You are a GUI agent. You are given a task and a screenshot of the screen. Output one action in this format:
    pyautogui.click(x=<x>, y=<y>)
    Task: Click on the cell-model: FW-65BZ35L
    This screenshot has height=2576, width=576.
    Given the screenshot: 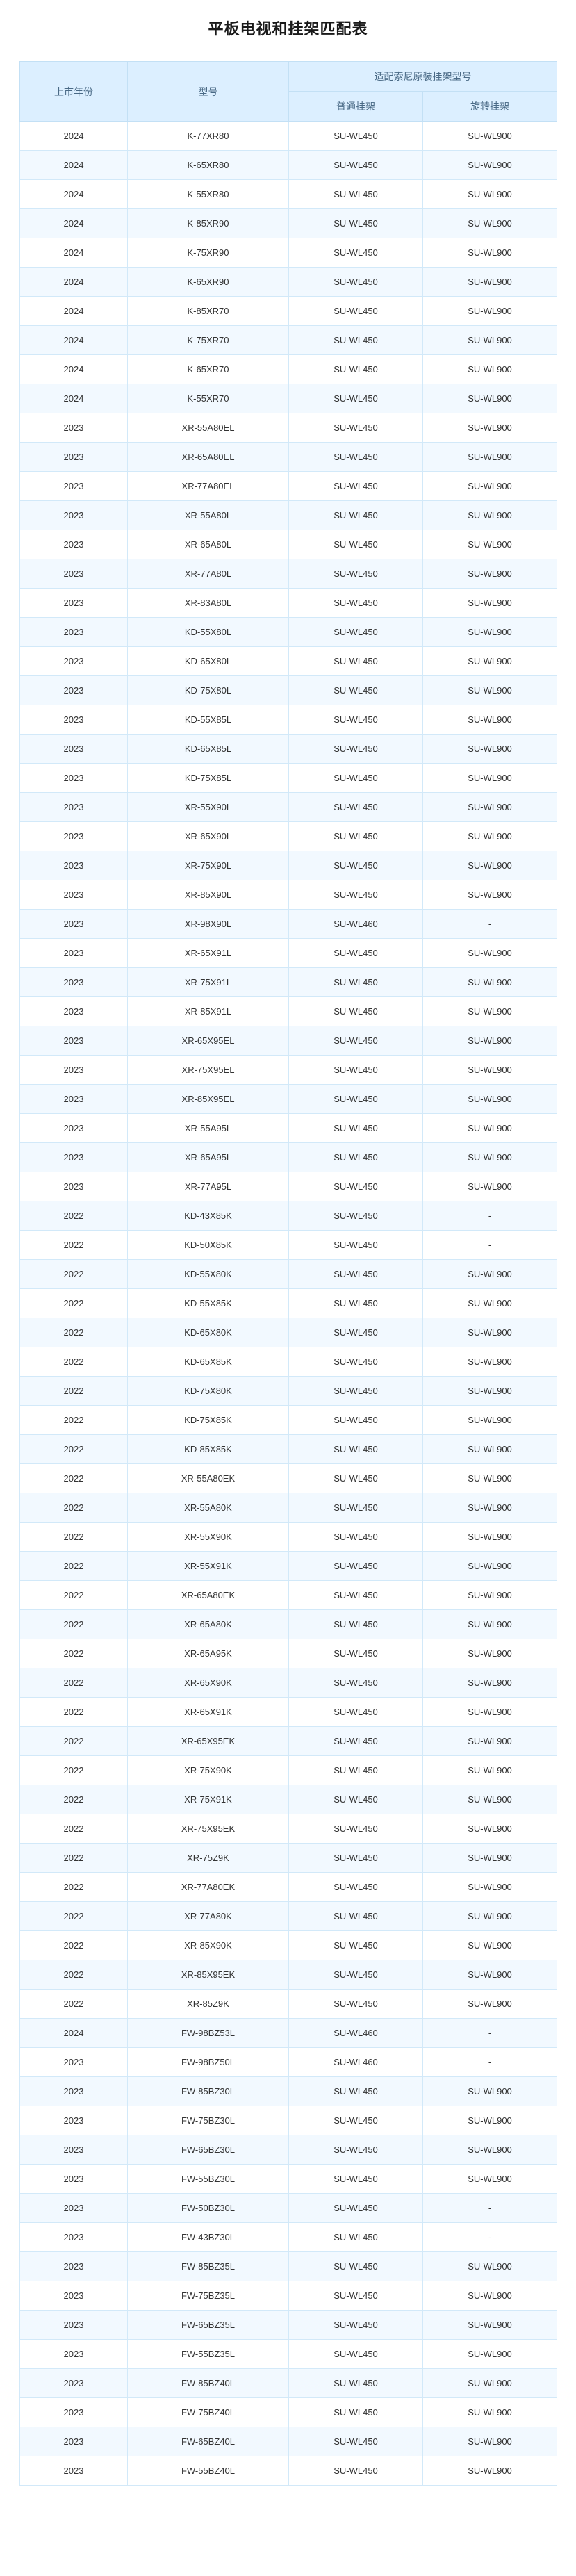 What is the action you would take?
    pyautogui.click(x=208, y=2325)
    